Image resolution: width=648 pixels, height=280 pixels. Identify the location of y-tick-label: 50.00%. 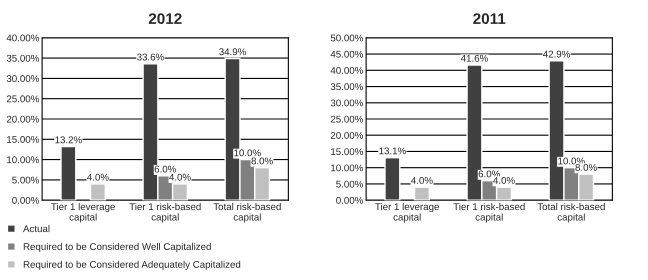
(346, 38).